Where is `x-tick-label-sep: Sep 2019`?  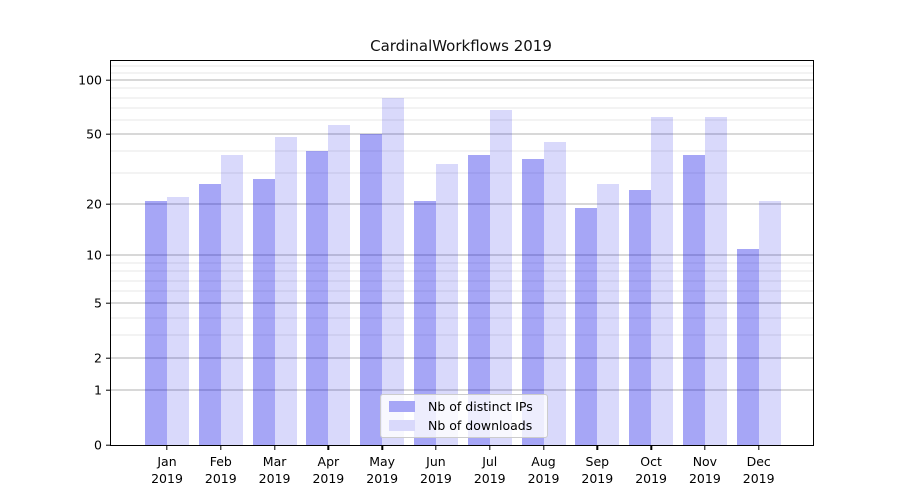
x-tick-label-sep: Sep 2019 is located at coordinates (597, 470).